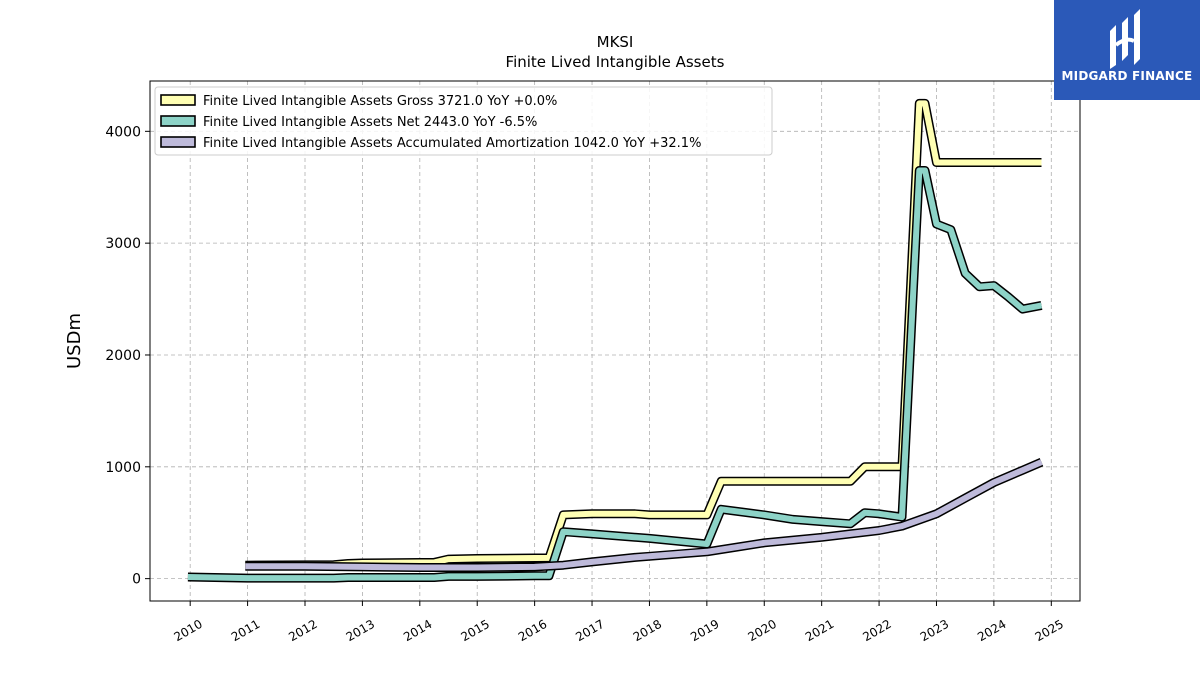  Describe the element at coordinates (532, 630) in the screenshot. I see `x-tick-label: 2016` at that location.